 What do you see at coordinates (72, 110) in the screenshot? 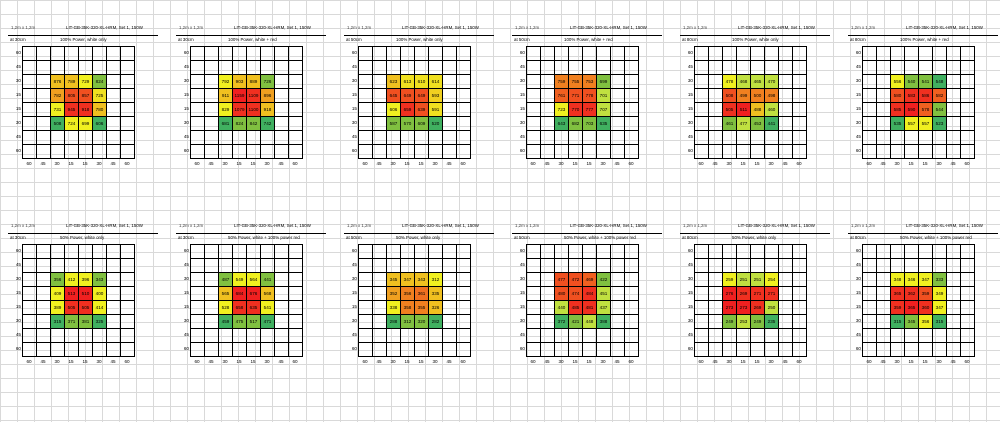
I see `ppfd-value-cell: 945` at bounding box center [72, 110].